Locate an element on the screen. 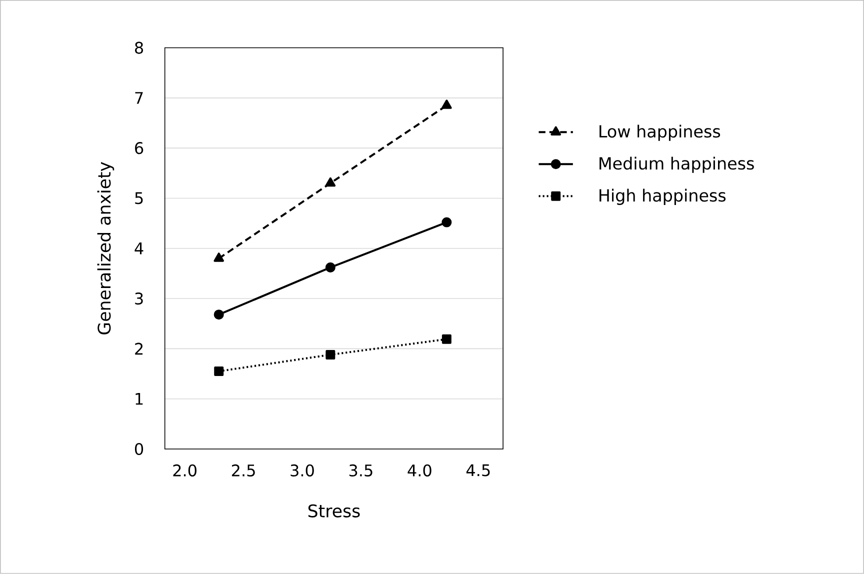 The width and height of the screenshot is (864, 574). y-tick-label: 3 is located at coordinates (139, 298).